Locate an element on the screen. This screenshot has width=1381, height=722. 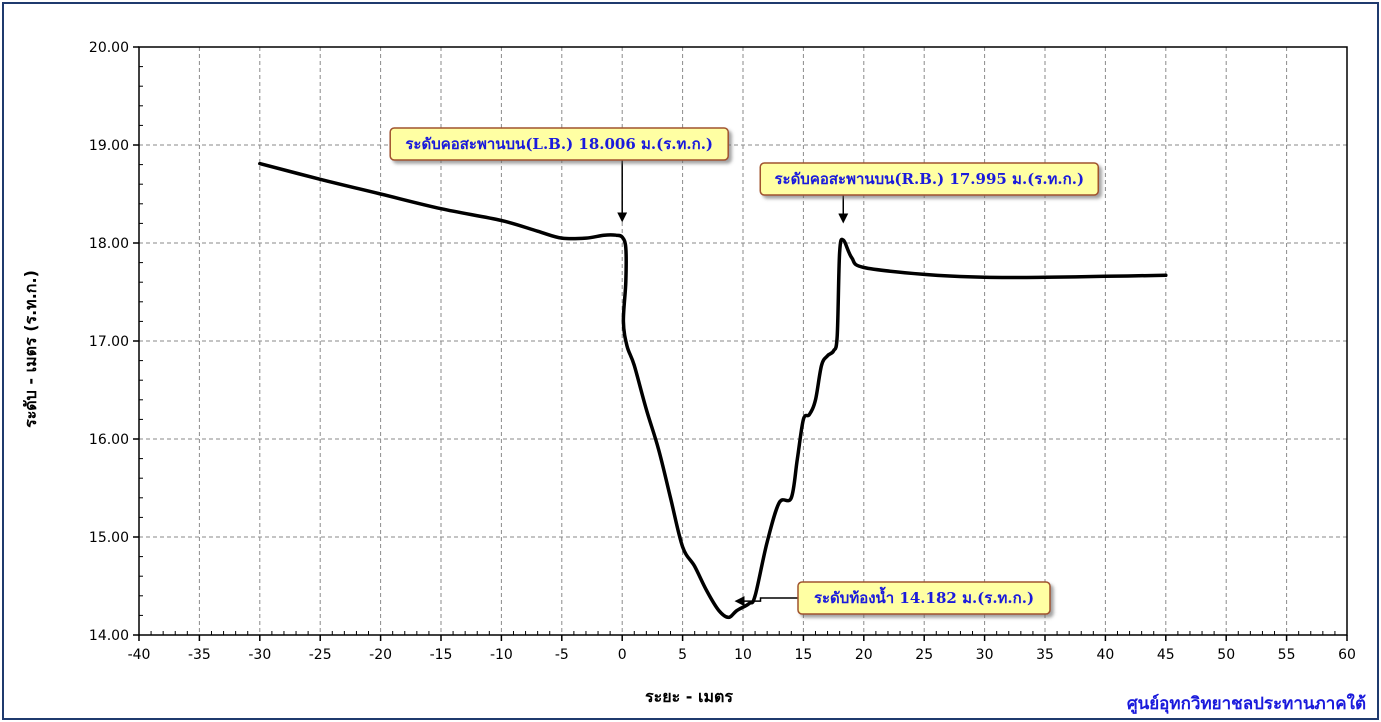
callout-text: ระดับคอสะพานบน(L.B.) 18.006 ม.(ร.ท.ก.) is located at coordinates (559, 144).